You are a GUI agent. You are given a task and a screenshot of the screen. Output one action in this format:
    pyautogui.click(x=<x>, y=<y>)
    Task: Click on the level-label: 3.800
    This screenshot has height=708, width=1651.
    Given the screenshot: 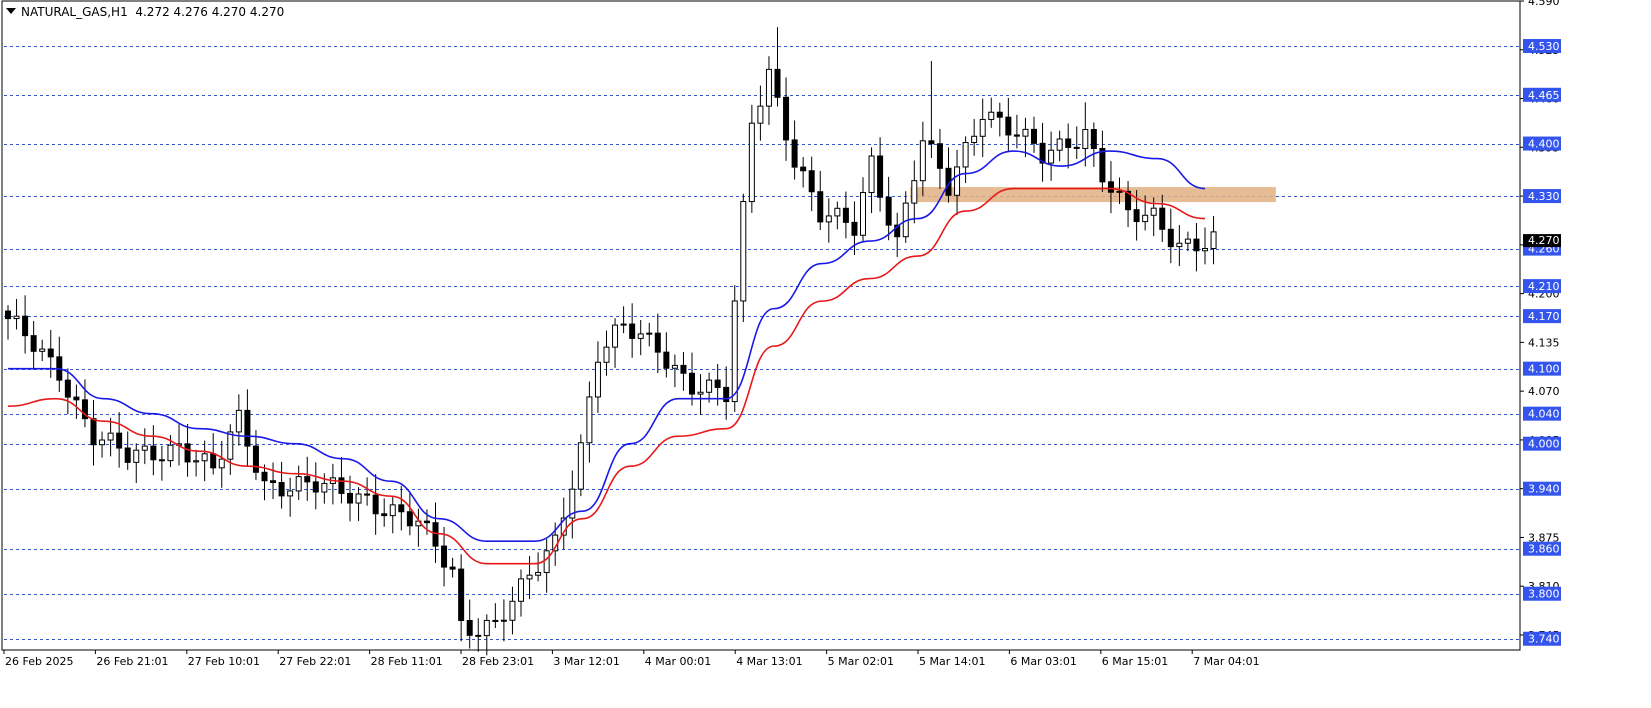 What is the action you would take?
    pyautogui.click(x=1544, y=594)
    